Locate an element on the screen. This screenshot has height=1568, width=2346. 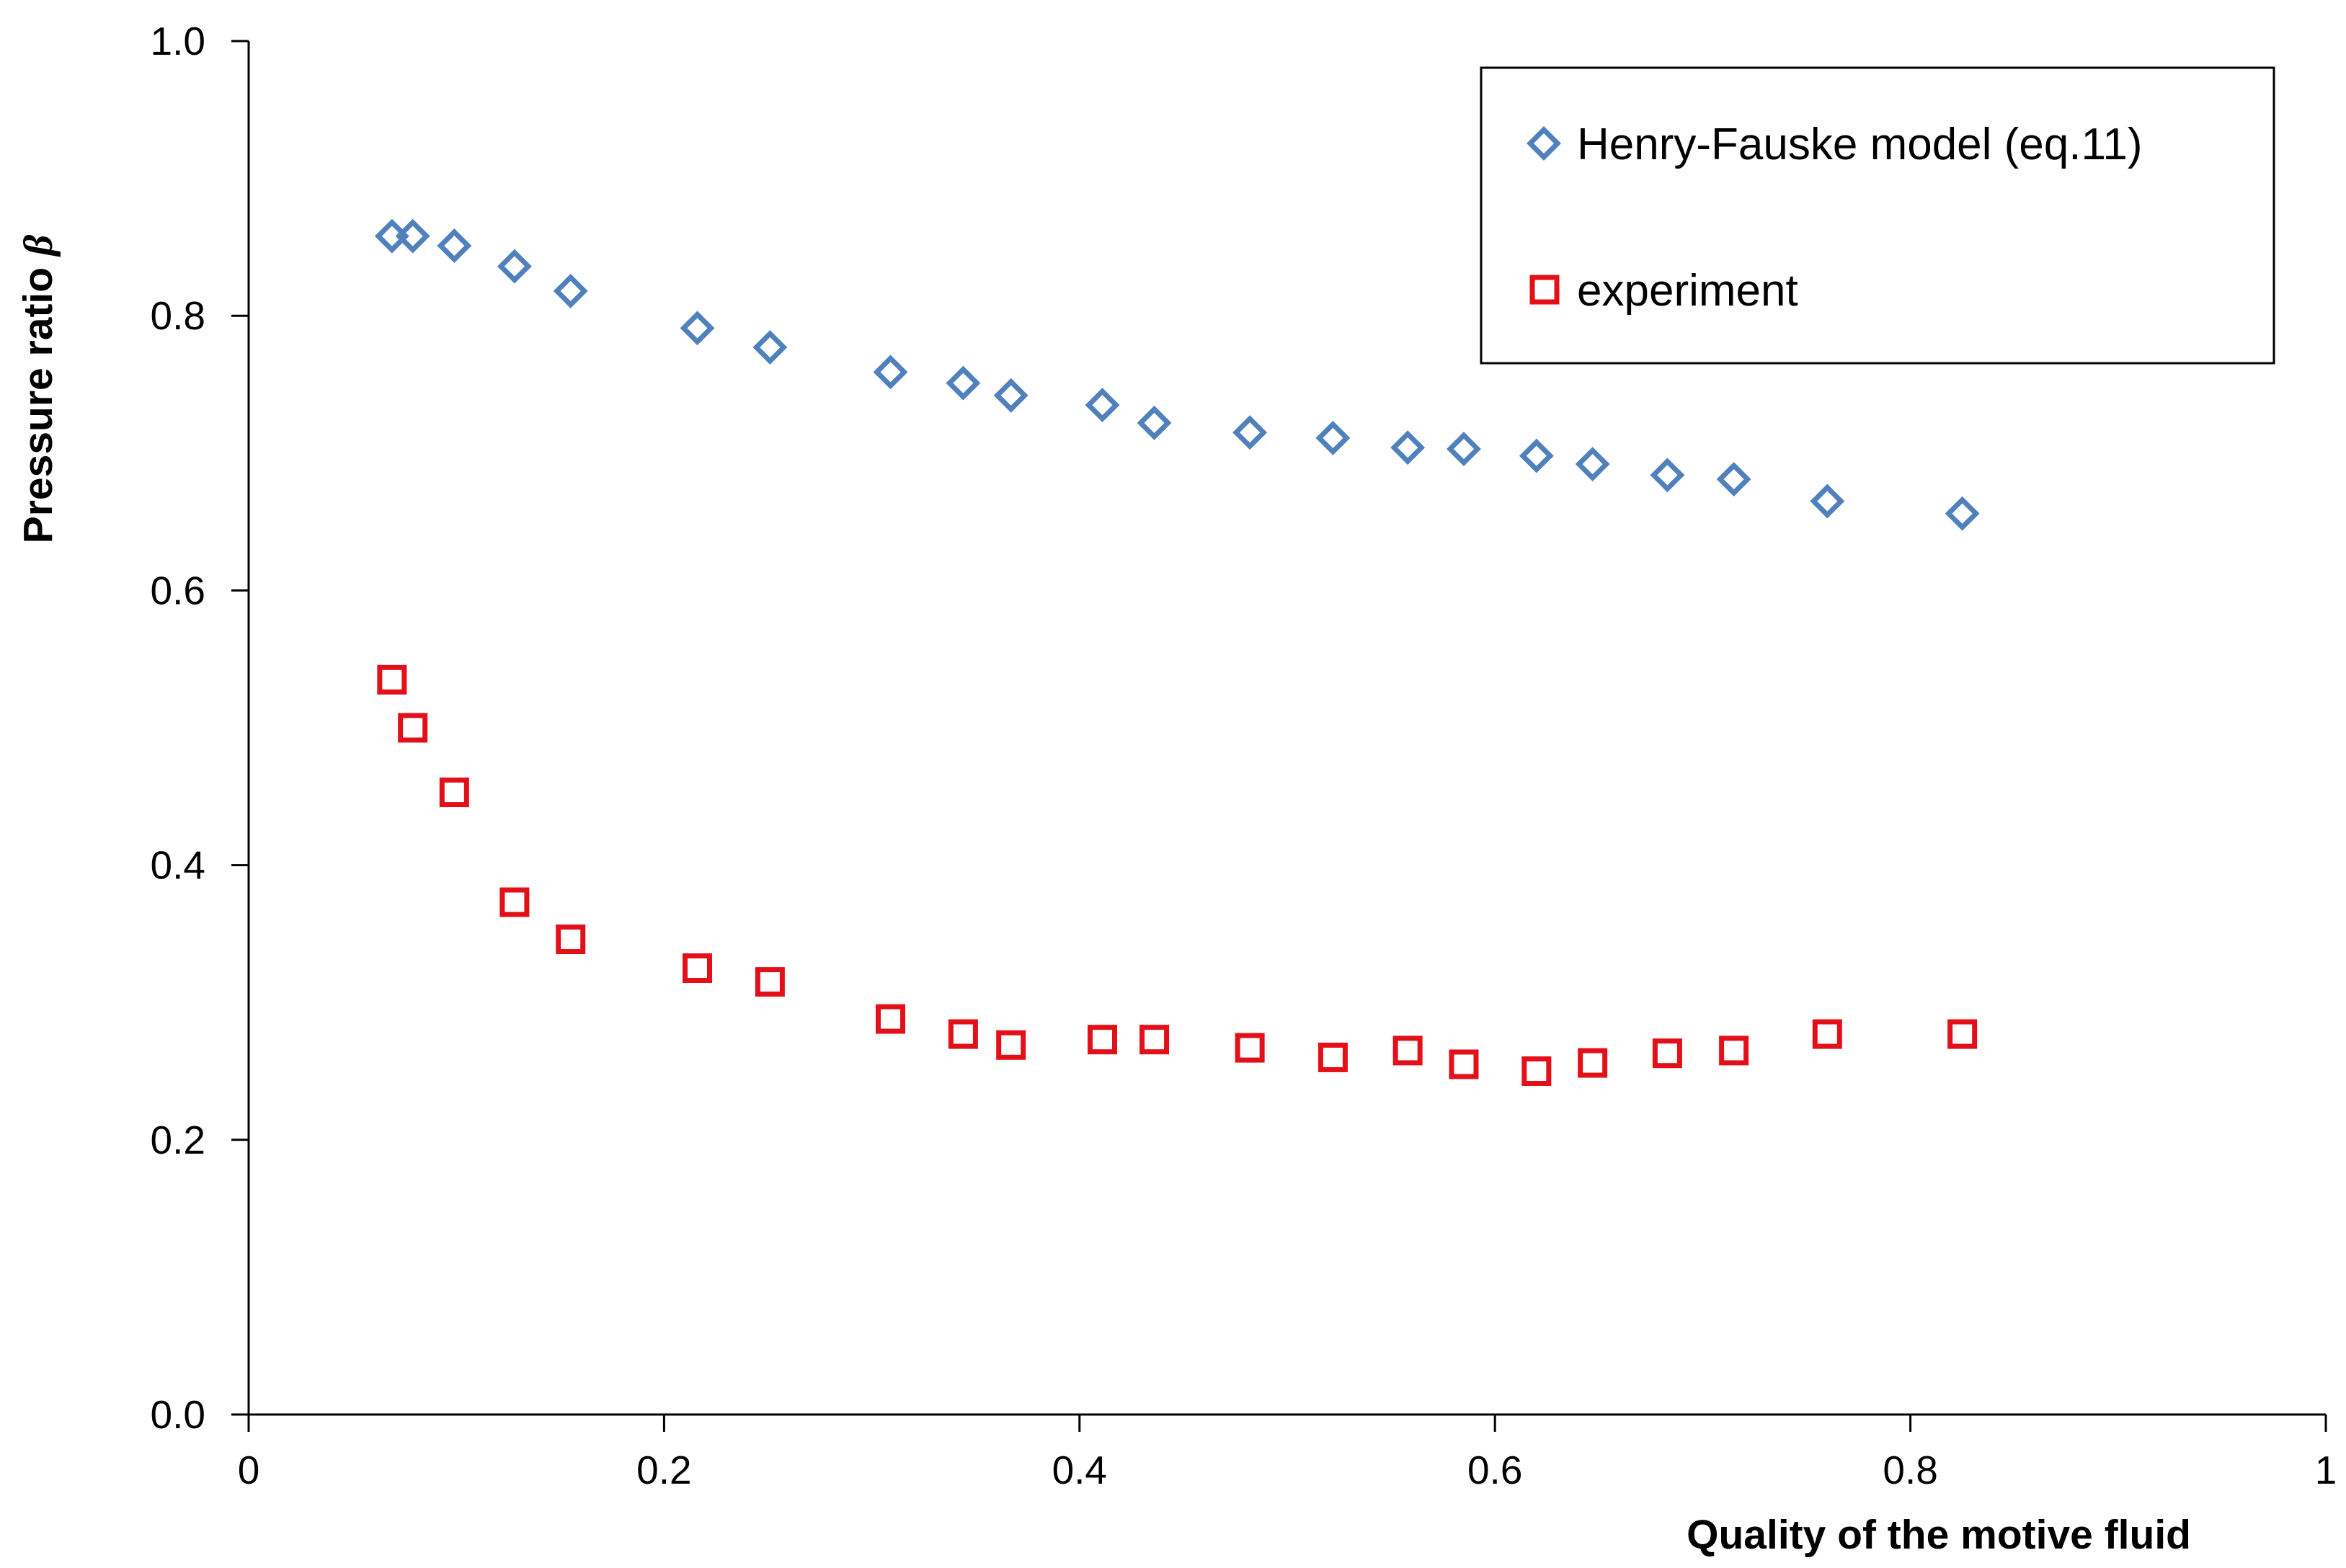
legend-label-experiment: experiment is located at coordinates (1687, 291).